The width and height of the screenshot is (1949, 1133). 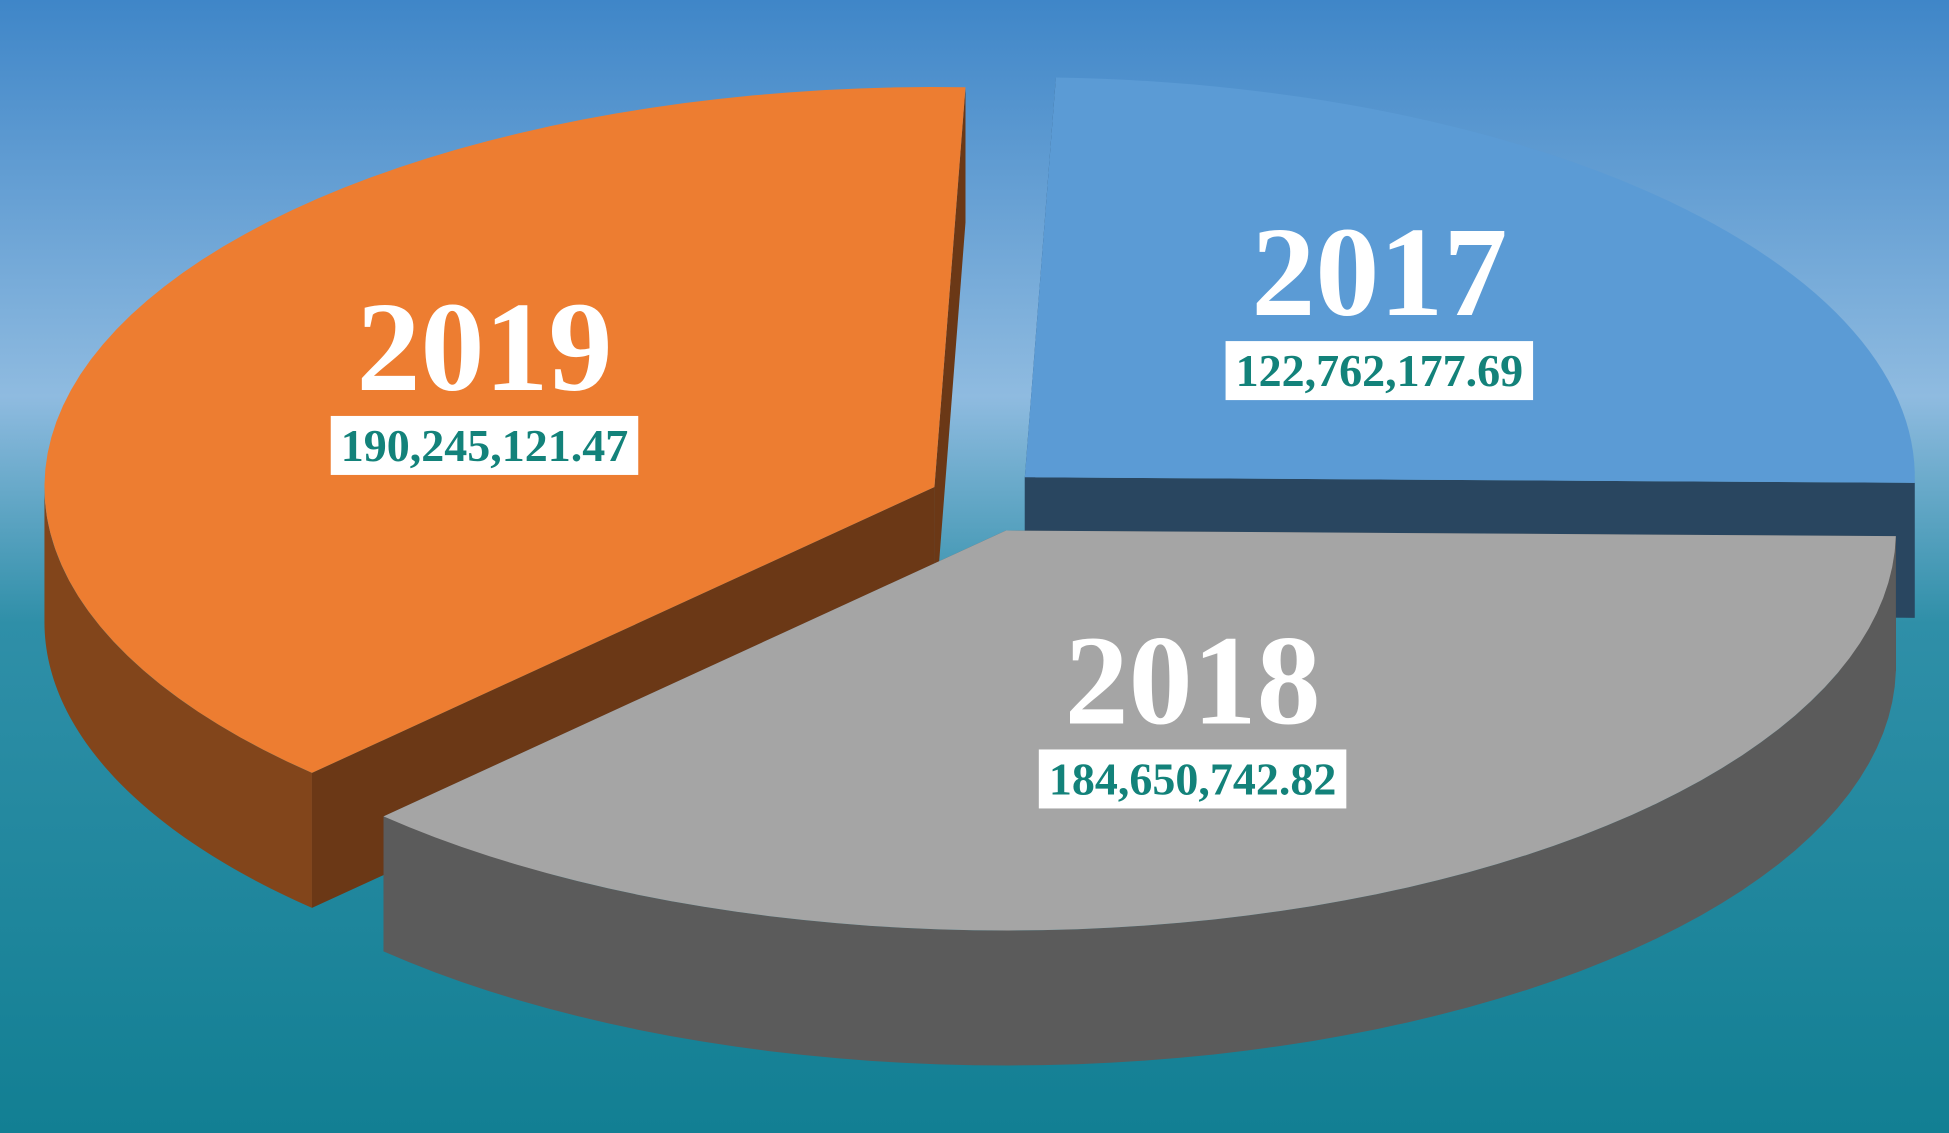 I want to click on value-label: 184,650,742.82, so click(x=1193, y=778).